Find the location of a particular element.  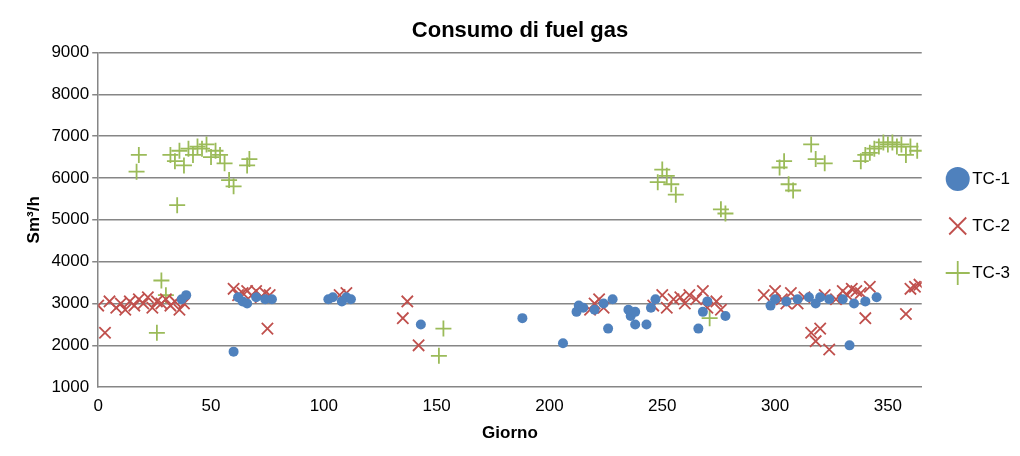

y-tick-label: 3000 is located at coordinates (70, 303).